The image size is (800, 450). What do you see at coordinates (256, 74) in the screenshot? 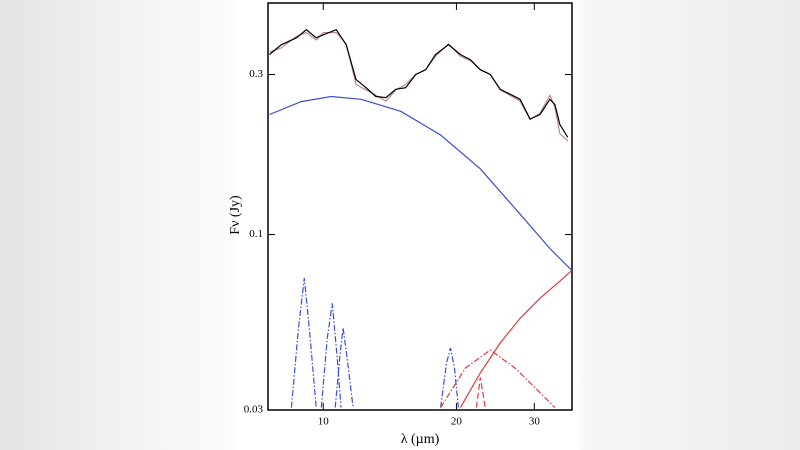
I see `y-tick-label: 0.3` at bounding box center [256, 74].